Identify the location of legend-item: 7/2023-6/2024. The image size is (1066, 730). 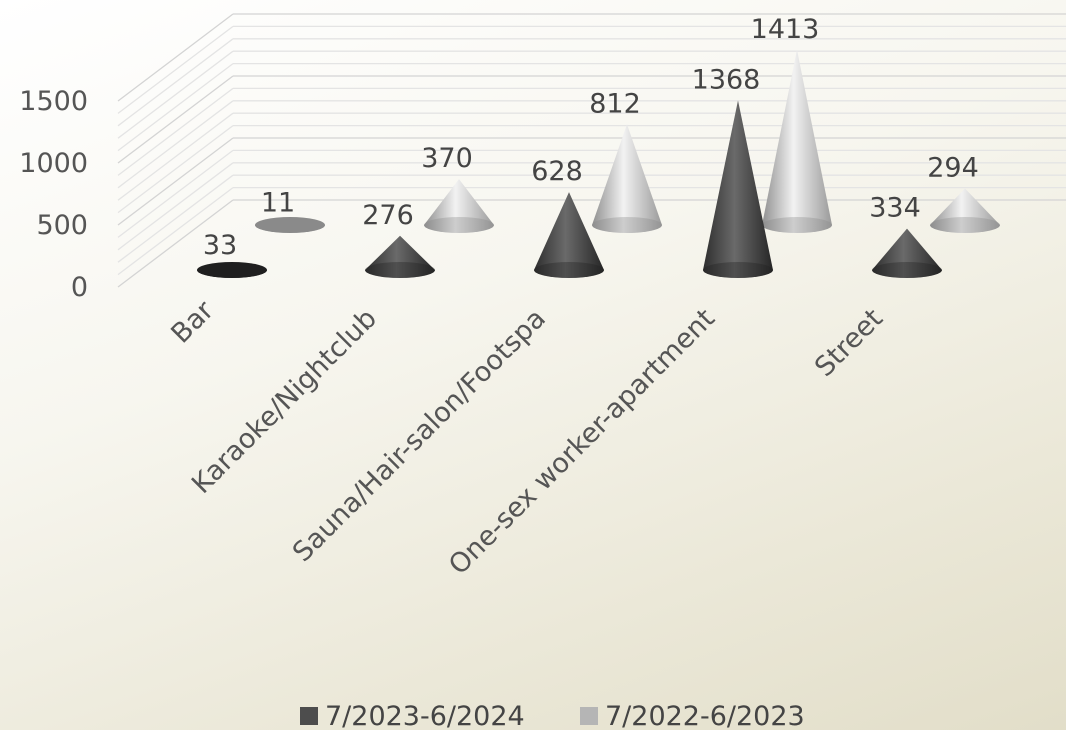
(412, 715).